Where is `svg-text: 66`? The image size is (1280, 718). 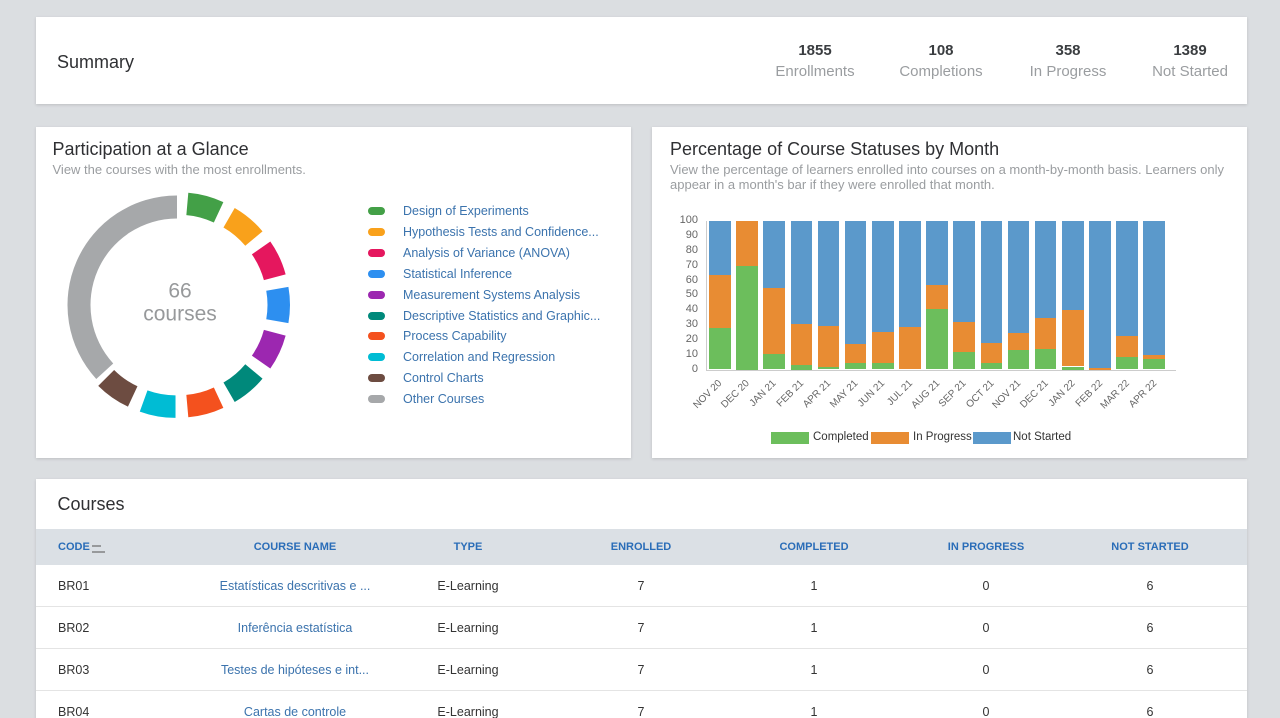
svg-text: 66 is located at coordinates (179, 291).